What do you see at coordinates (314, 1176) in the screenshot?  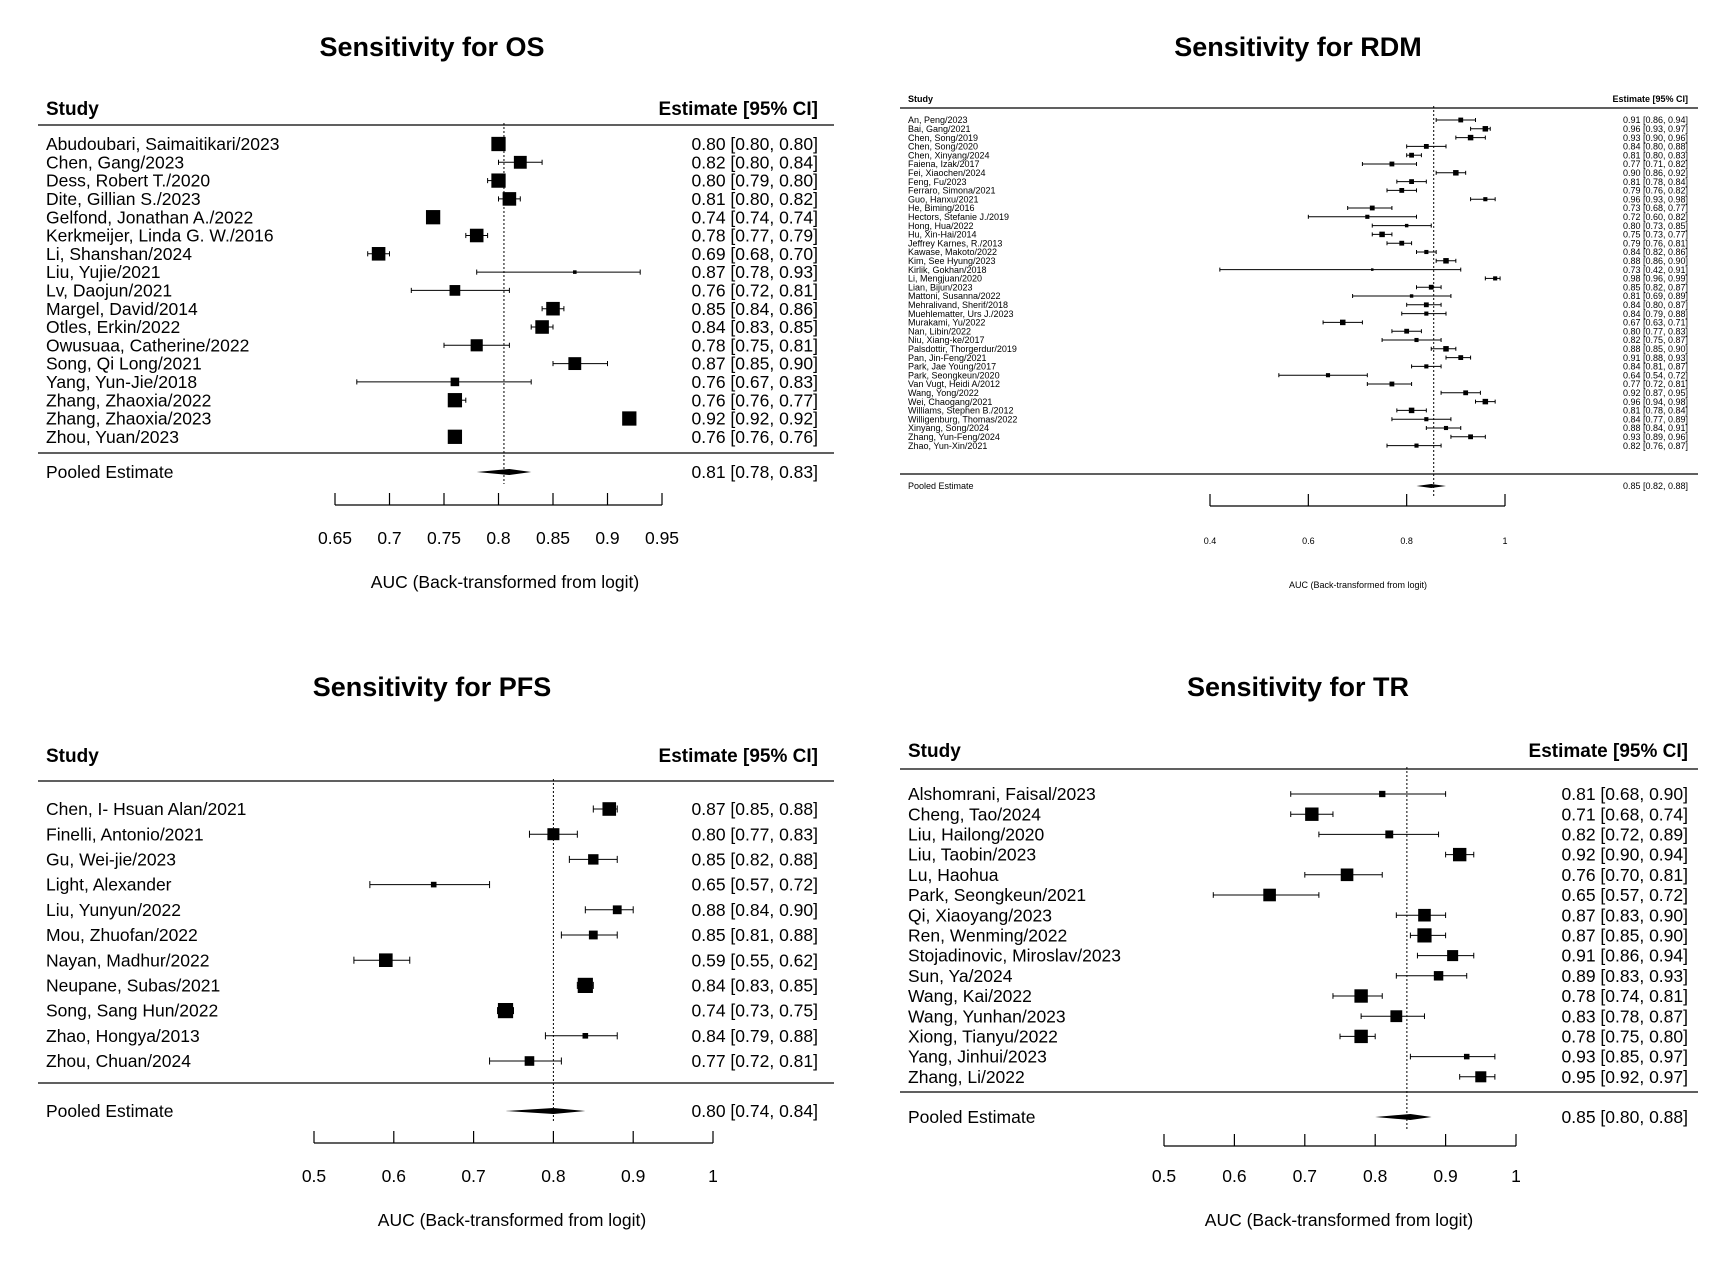 I see `x-tick-label: 0.5` at bounding box center [314, 1176].